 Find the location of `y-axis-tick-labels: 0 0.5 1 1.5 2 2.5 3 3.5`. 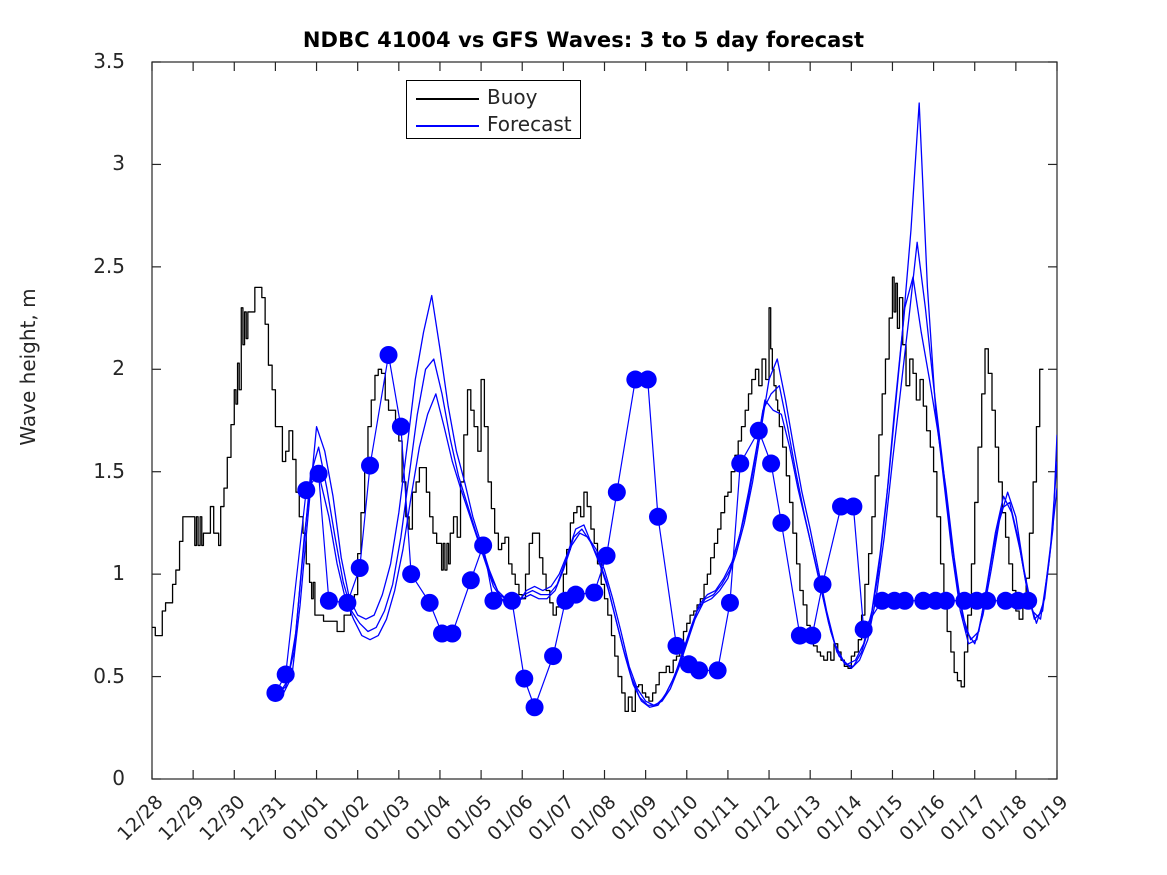

y-axis-tick-labels: 0 0.5 1 1.5 2 2.5 3 3.5 is located at coordinates (71, 437).